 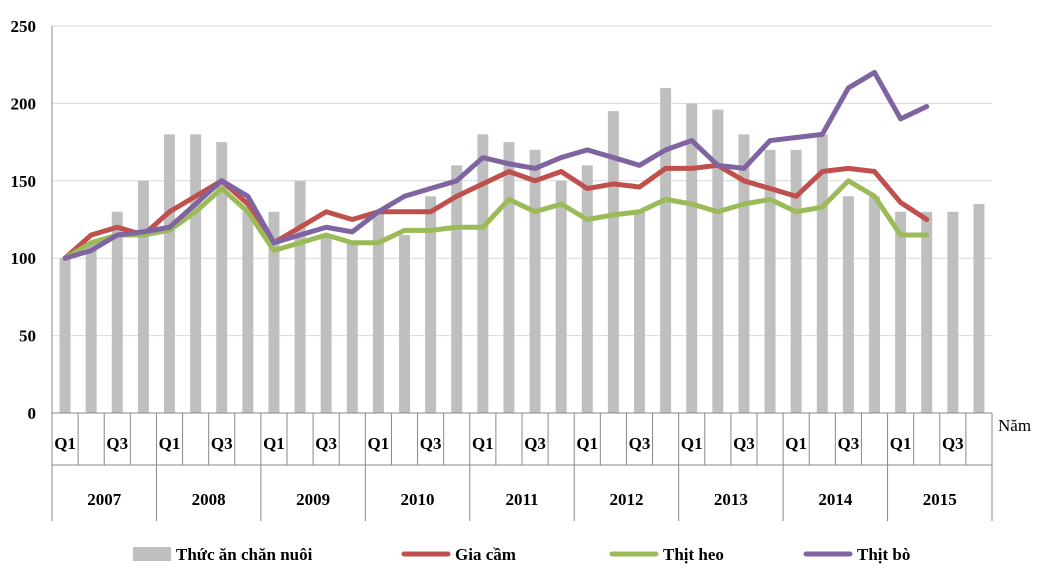 I want to click on year-tick-label: 2009, so click(x=313, y=499).